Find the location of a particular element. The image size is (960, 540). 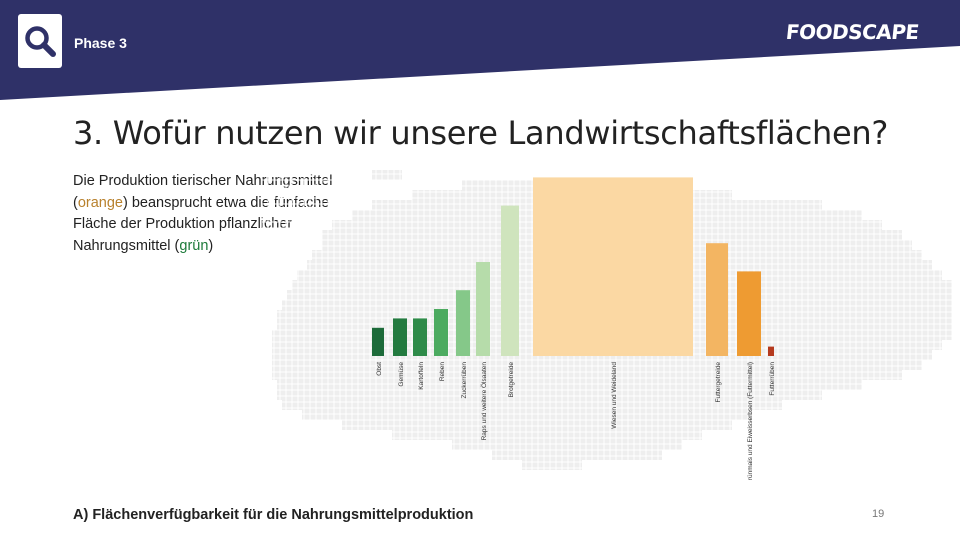

intro-orange-word: orange is located at coordinates (100, 202).